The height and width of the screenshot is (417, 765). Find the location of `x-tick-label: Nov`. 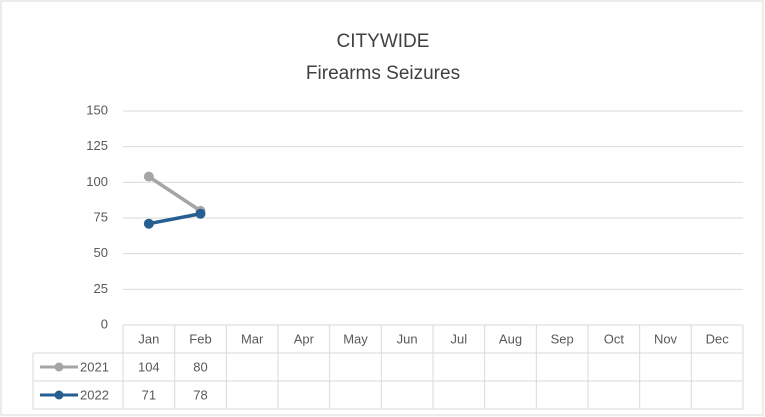

x-tick-label: Nov is located at coordinates (666, 338).